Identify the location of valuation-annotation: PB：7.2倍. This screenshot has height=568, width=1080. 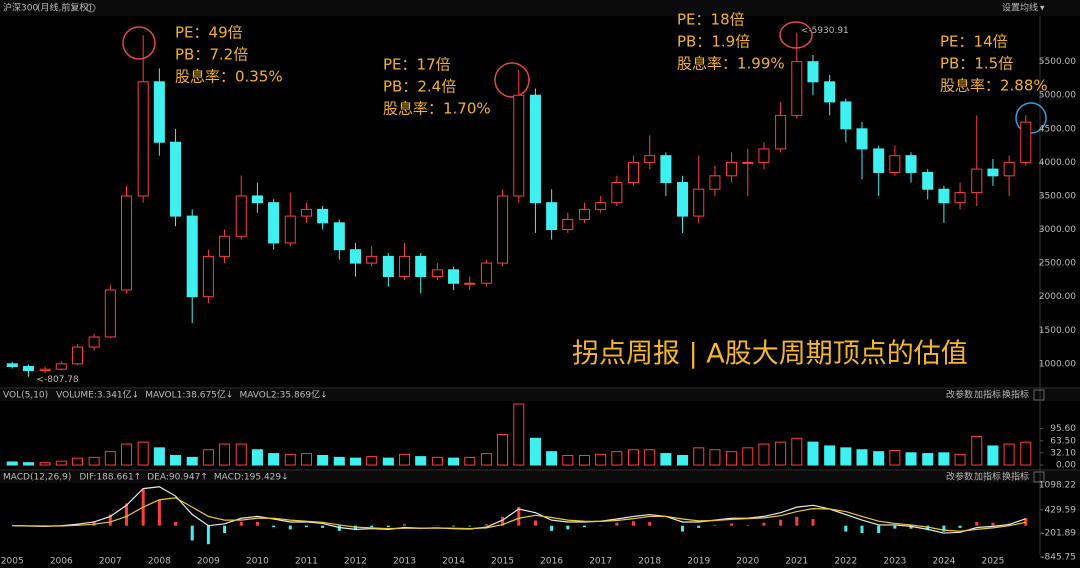
(211, 55).